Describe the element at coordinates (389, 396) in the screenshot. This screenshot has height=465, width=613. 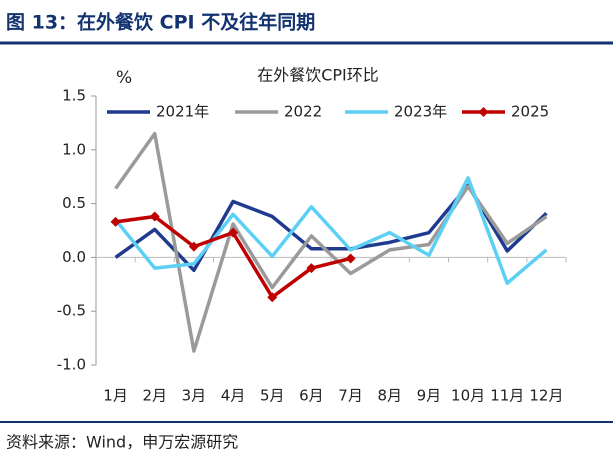
I see `x-tick-label: 8月` at that location.